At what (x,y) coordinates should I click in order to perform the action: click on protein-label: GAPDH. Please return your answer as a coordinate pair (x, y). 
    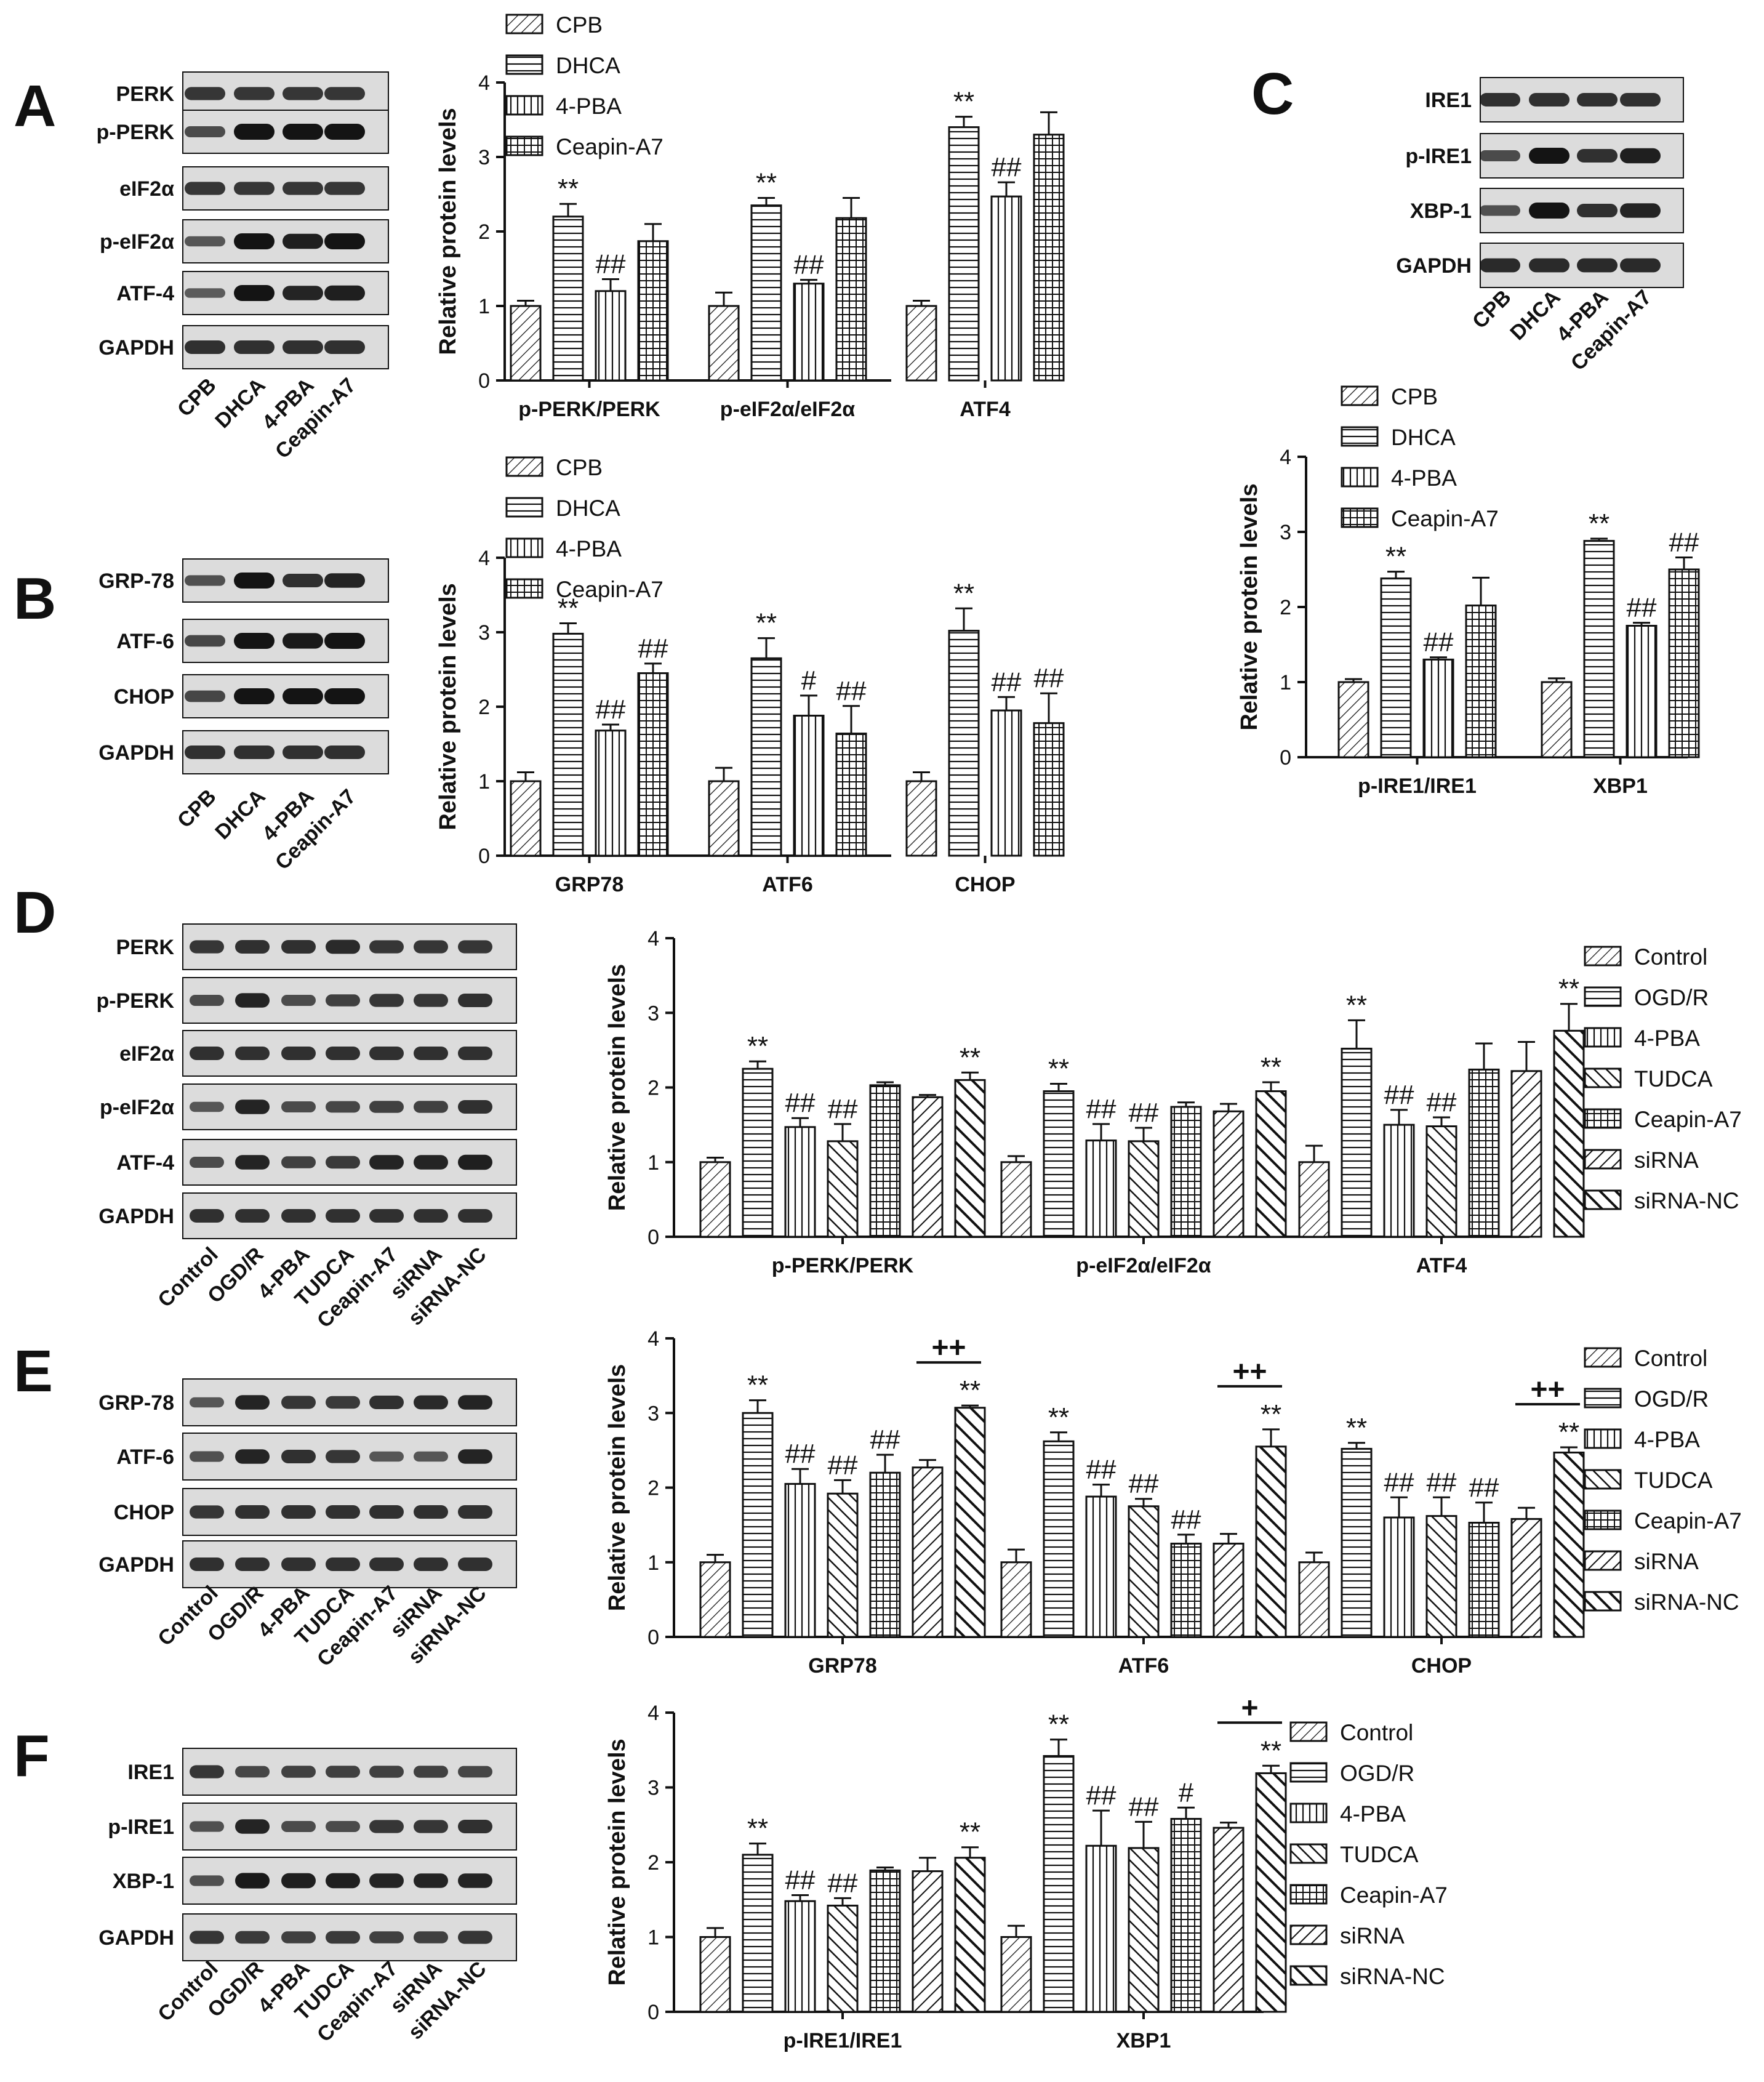
    Looking at the image, I should click on (136, 348).